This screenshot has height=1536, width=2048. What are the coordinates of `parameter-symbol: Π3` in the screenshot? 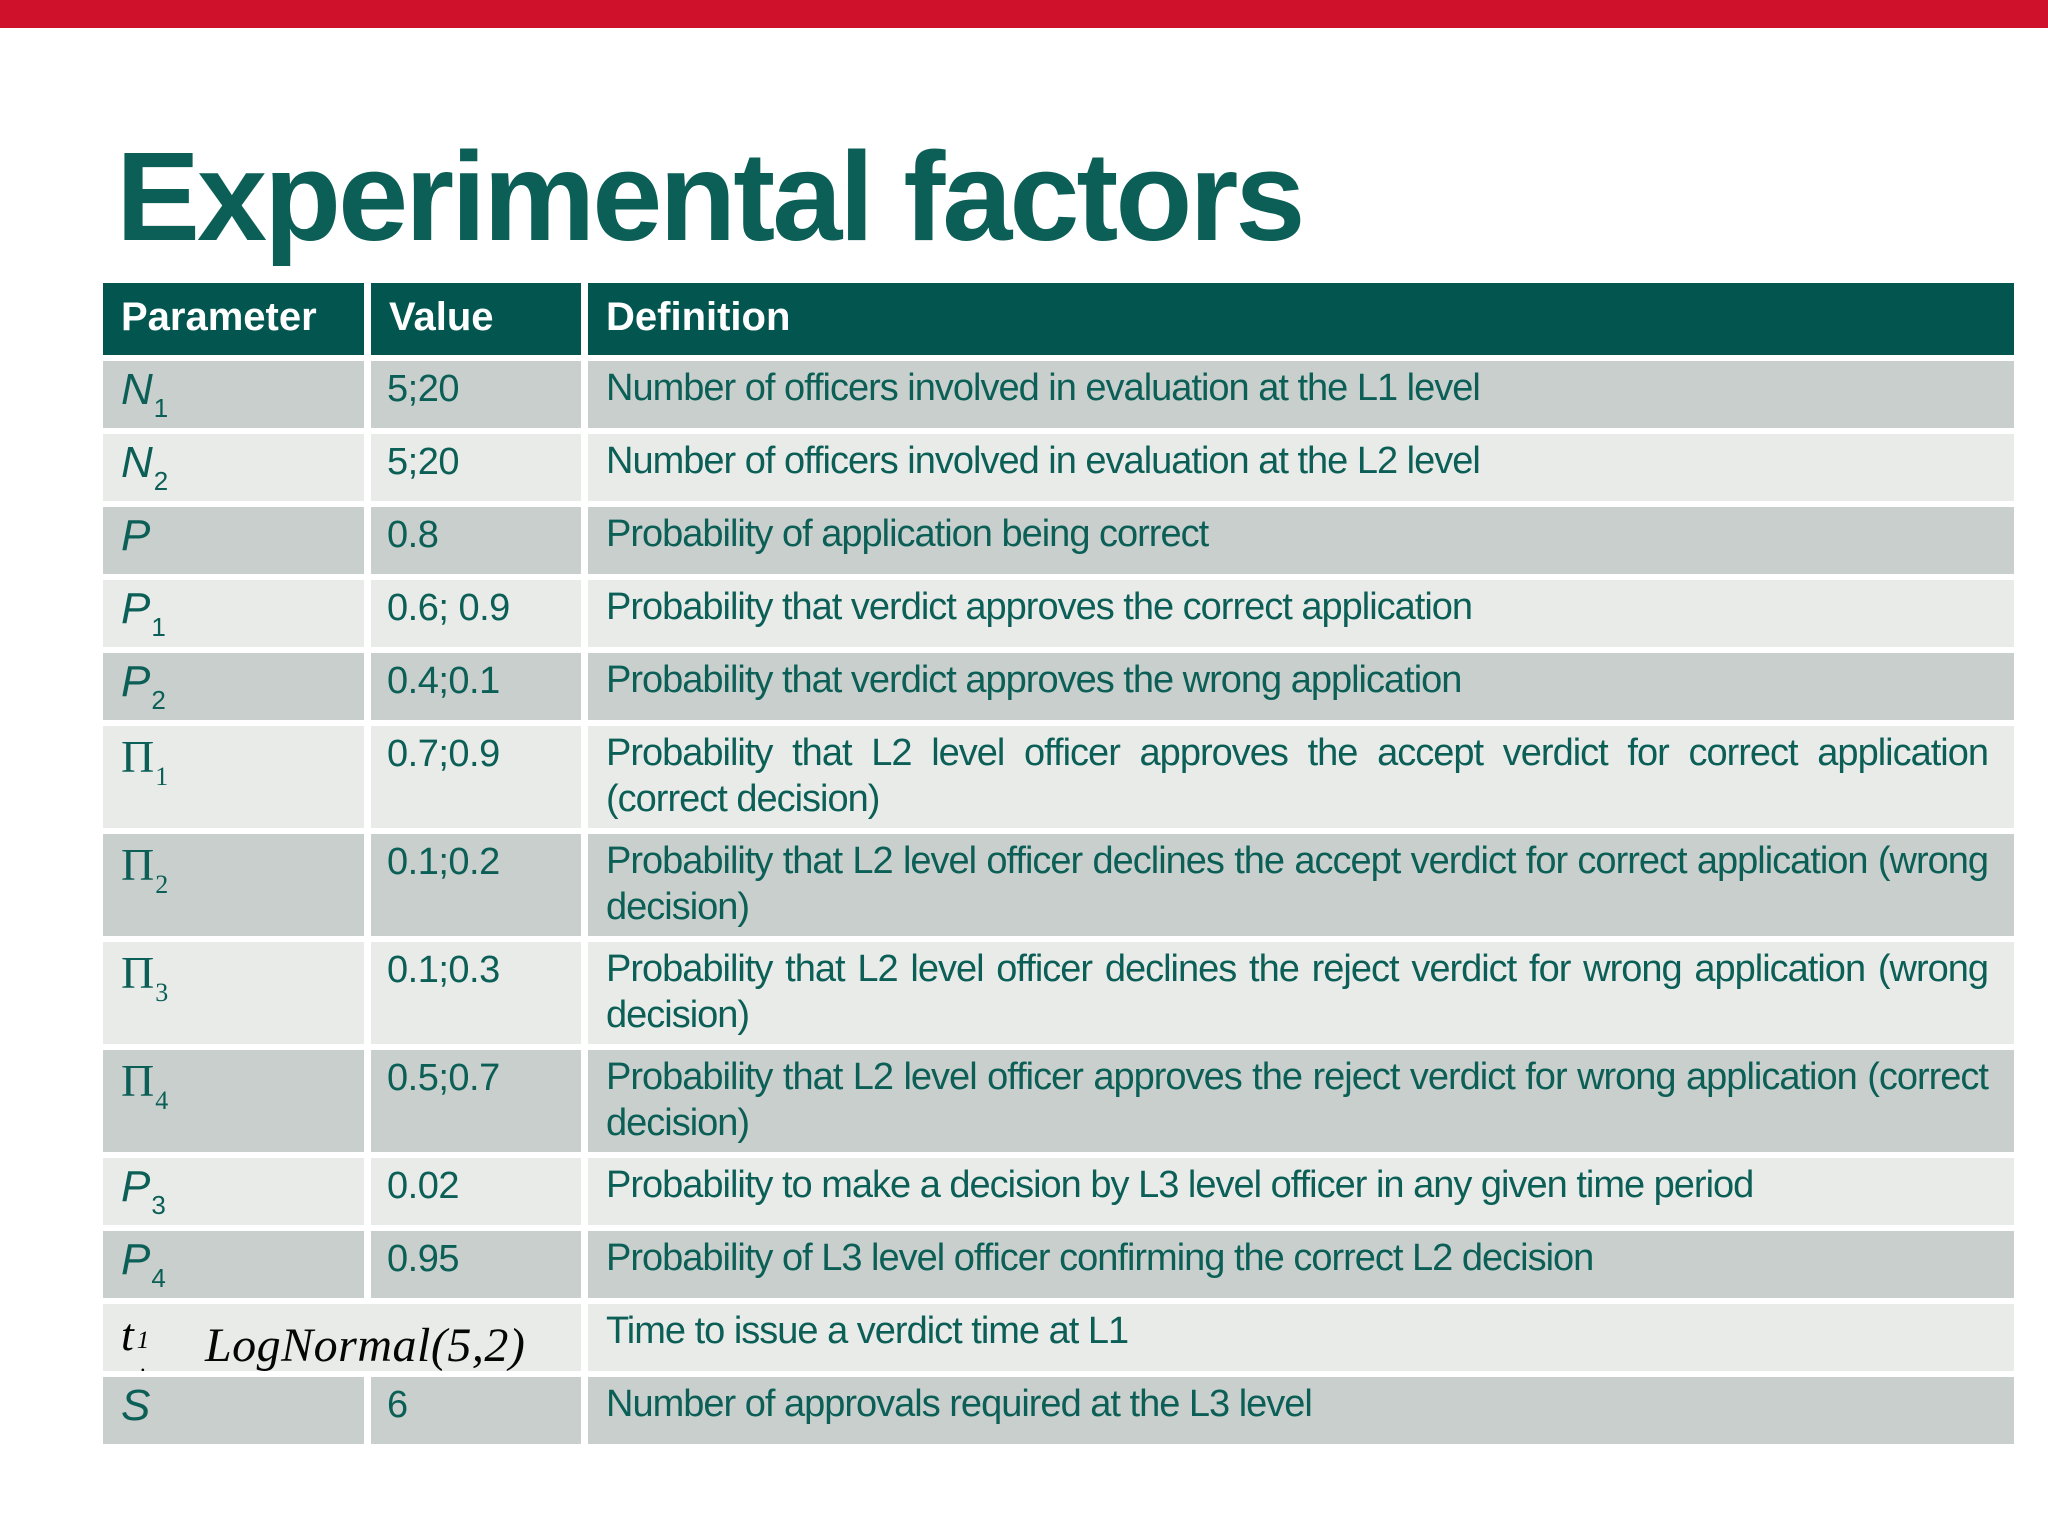 It's located at (144, 977).